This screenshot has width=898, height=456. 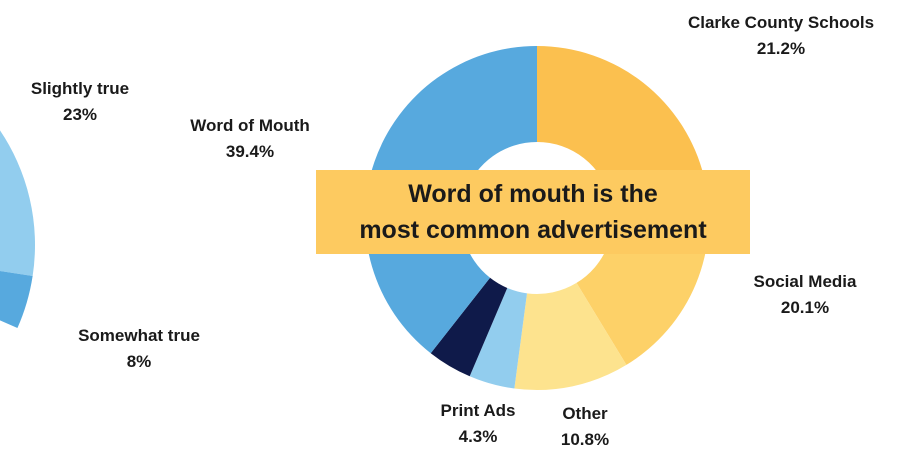 What do you see at coordinates (478, 410) in the screenshot?
I see `slice-name: Print Ads` at bounding box center [478, 410].